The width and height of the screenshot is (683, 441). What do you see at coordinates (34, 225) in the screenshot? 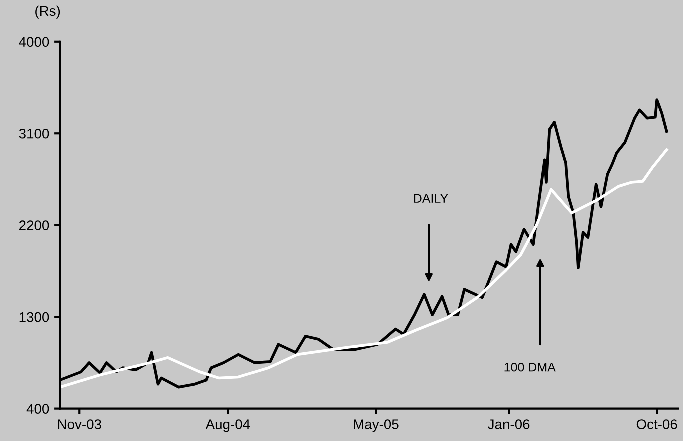
I see `y-tick-label: 2200` at bounding box center [34, 225].